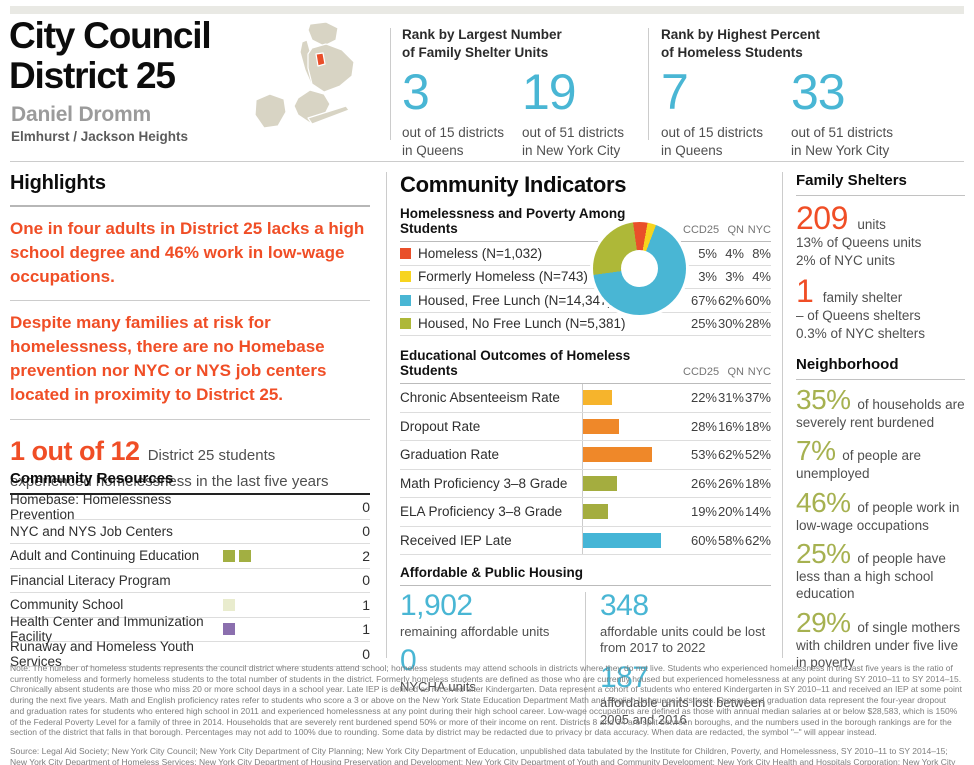  I want to click on table-row: Math Proficiency 3–8 Grade 26% 26% 18%, so click(585, 483).